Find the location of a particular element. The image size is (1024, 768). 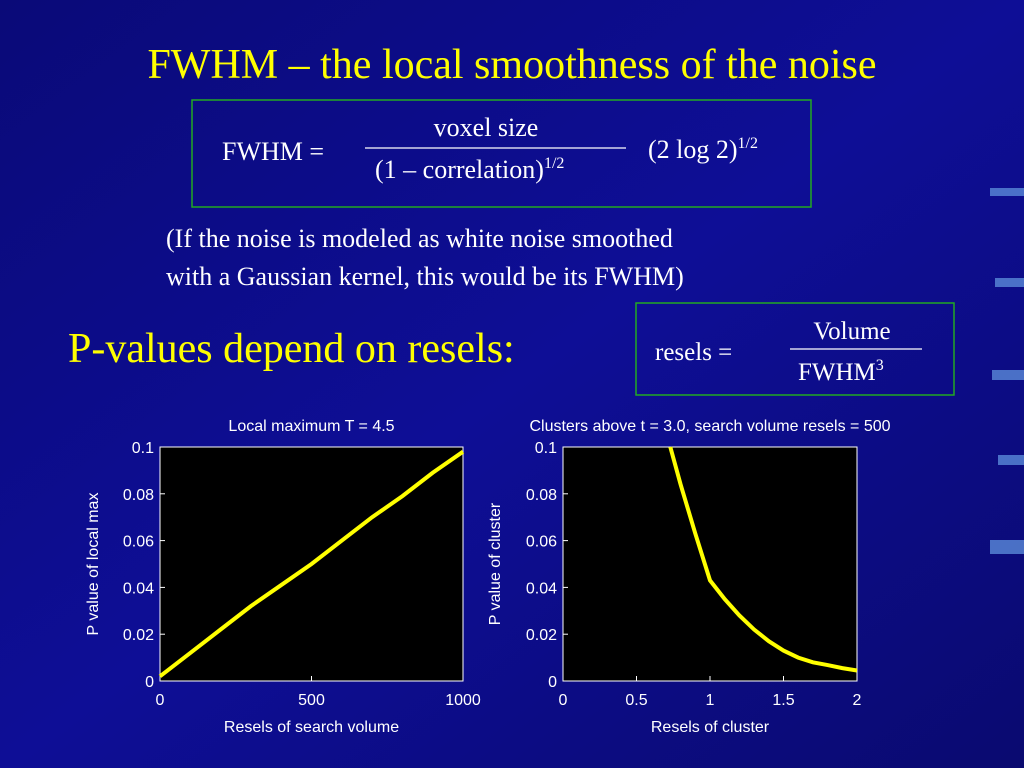

formula-factor: (2 log 2)1/2 is located at coordinates (703, 149).